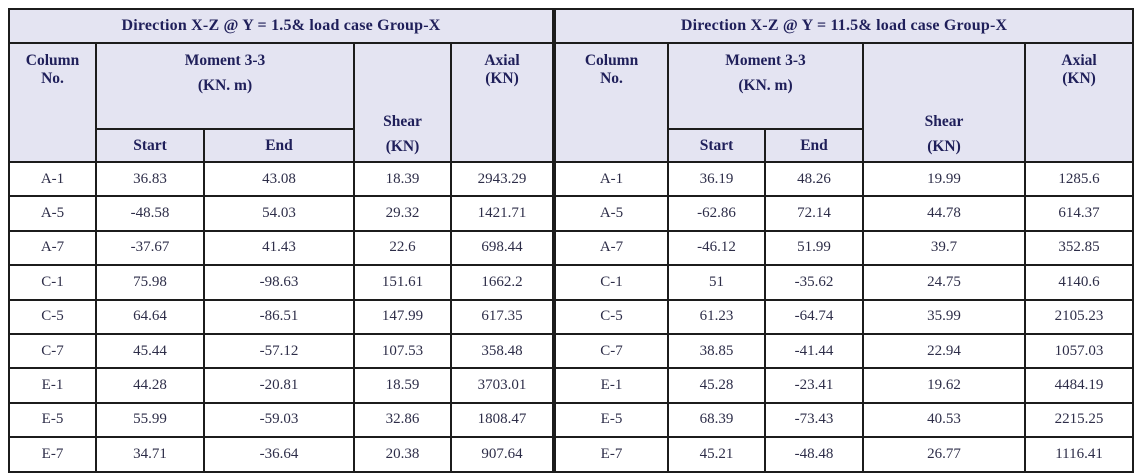  I want to click on column-no-line2: No., so click(52, 78).